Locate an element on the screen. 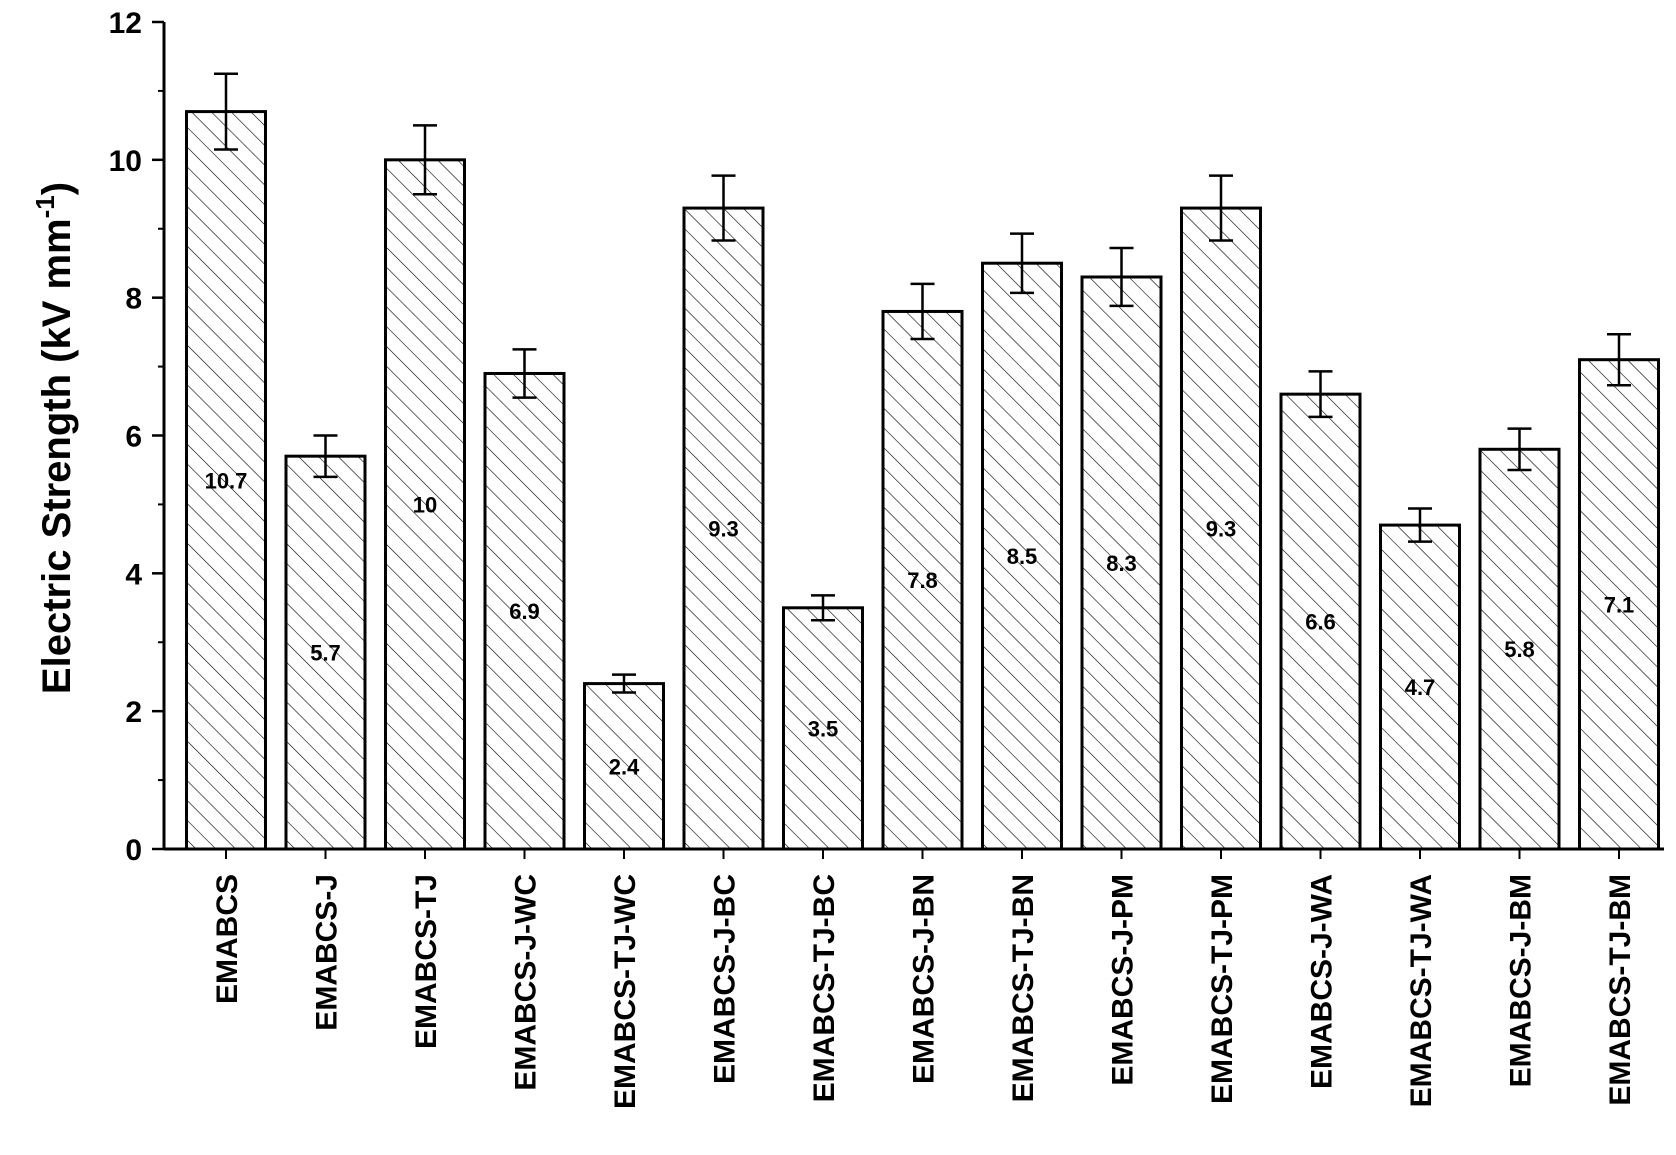 The image size is (1676, 1155). y-tick-label: 4 is located at coordinates (133, 574).